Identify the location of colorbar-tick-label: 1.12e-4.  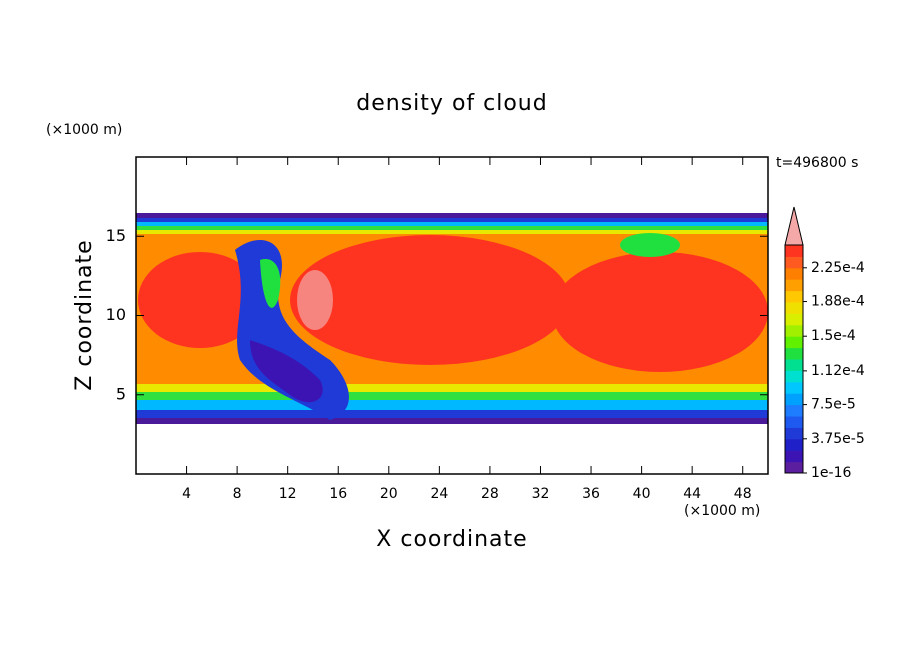
(838, 371).